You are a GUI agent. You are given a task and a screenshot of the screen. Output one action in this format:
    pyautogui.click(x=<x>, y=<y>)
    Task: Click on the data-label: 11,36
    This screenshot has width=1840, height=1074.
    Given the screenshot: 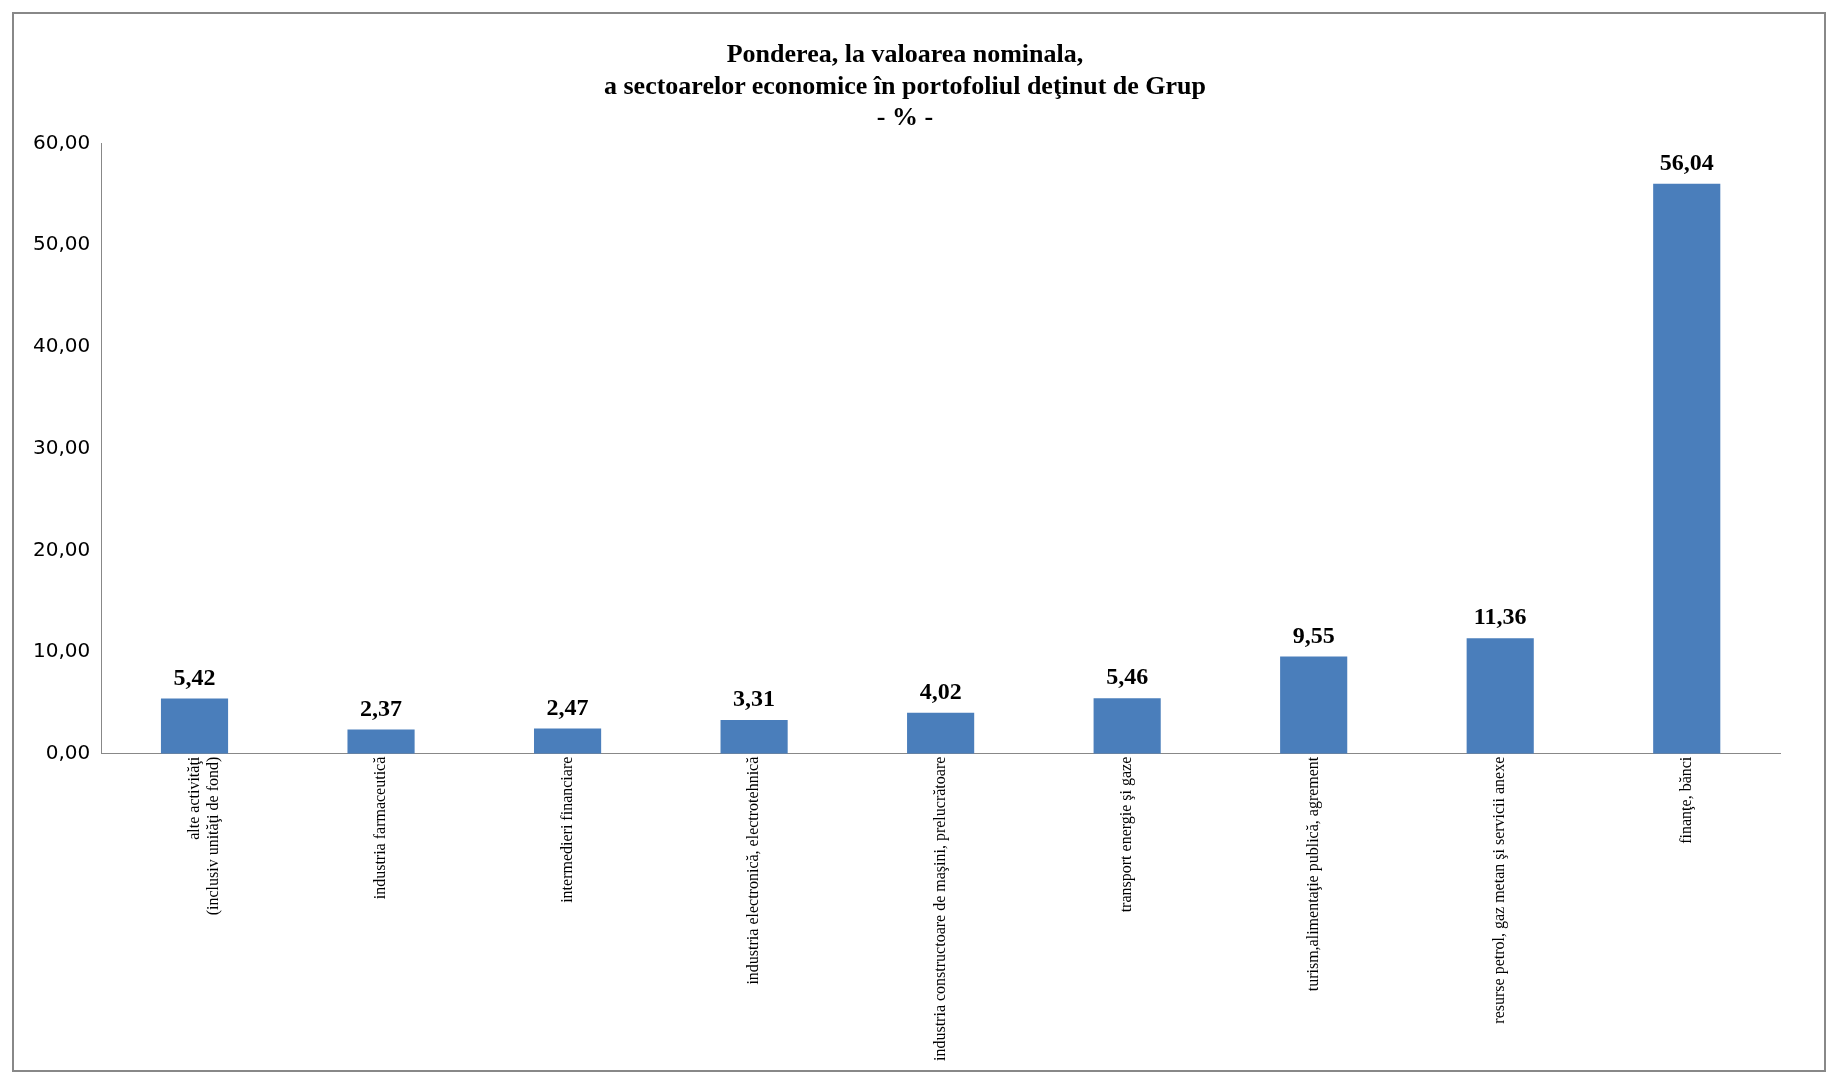 What is the action you would take?
    pyautogui.click(x=1500, y=616)
    